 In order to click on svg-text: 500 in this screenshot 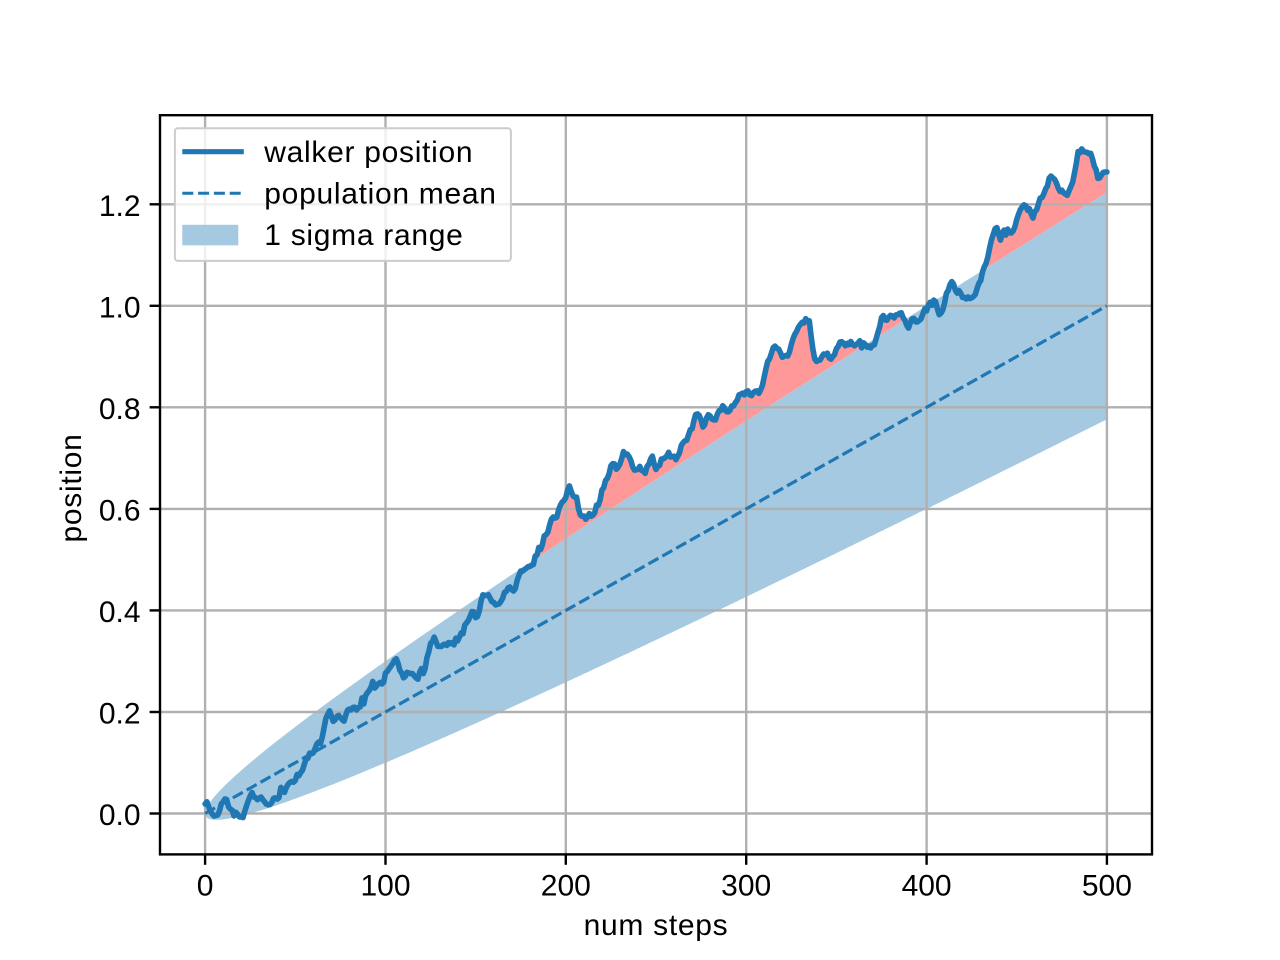, I will do `click(1107, 885)`.